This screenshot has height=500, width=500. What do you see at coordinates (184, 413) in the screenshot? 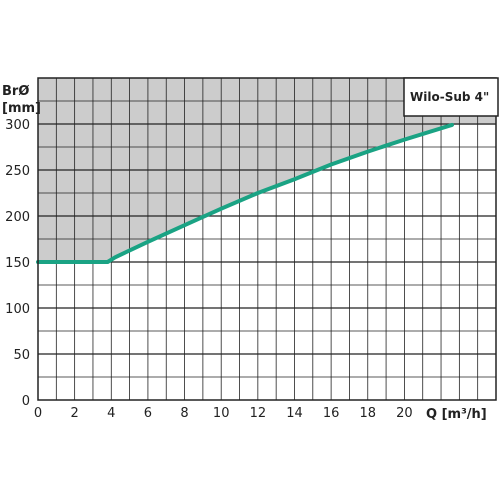
I see `x-tick-label: 8` at bounding box center [184, 413].